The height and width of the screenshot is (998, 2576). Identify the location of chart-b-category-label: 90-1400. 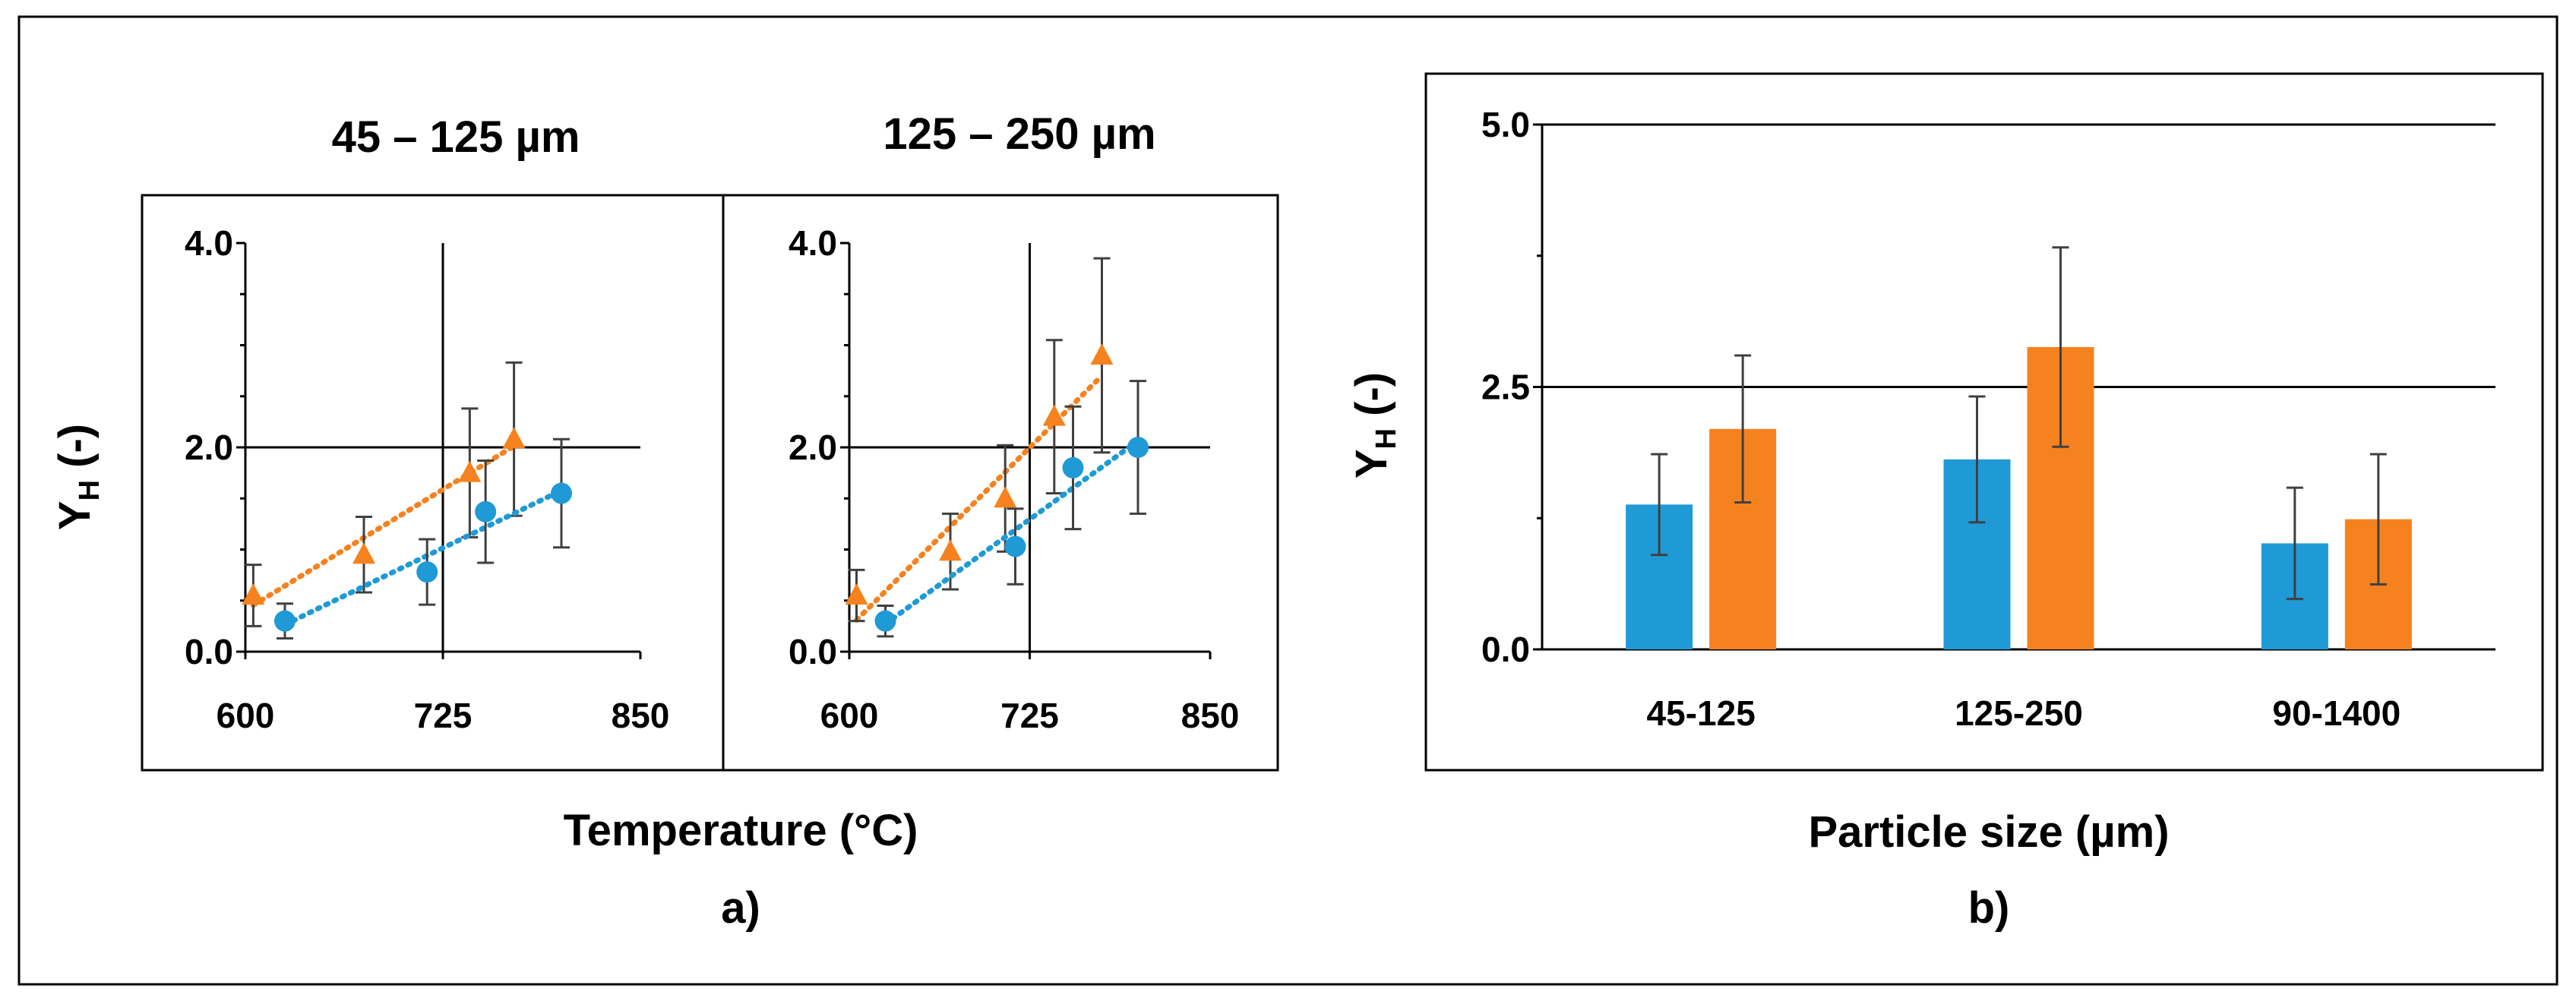
(2336, 713).